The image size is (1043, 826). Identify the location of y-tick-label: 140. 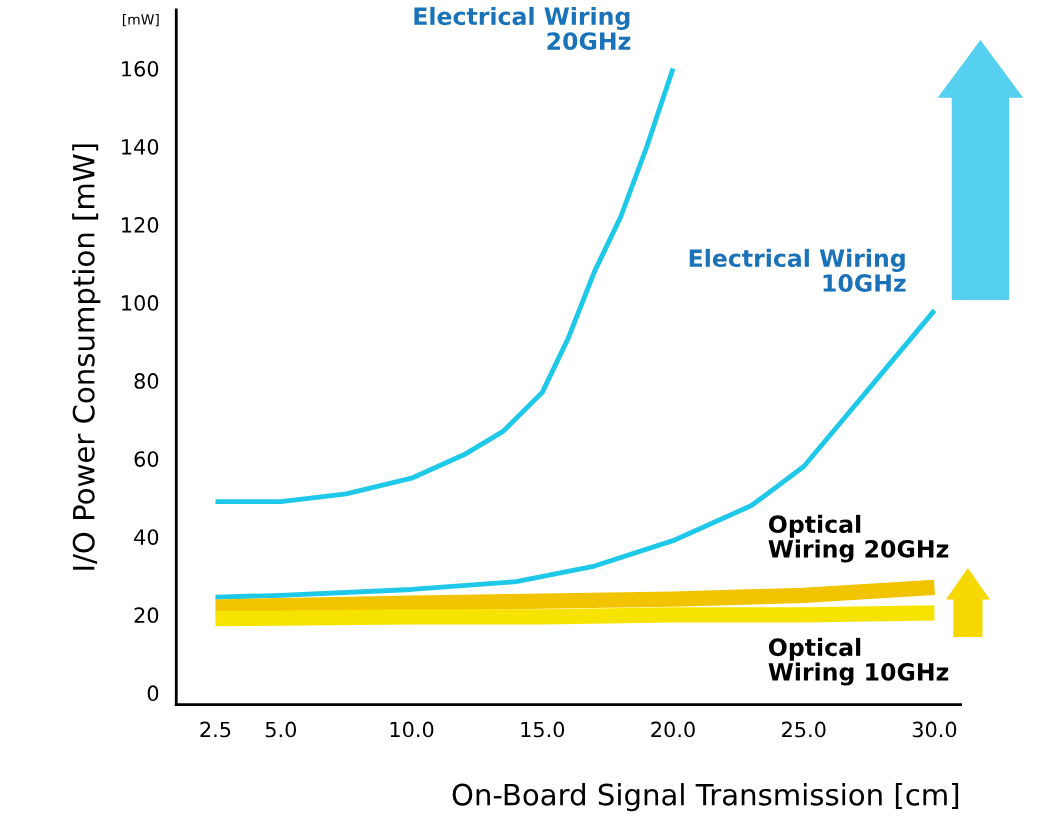
(140, 146).